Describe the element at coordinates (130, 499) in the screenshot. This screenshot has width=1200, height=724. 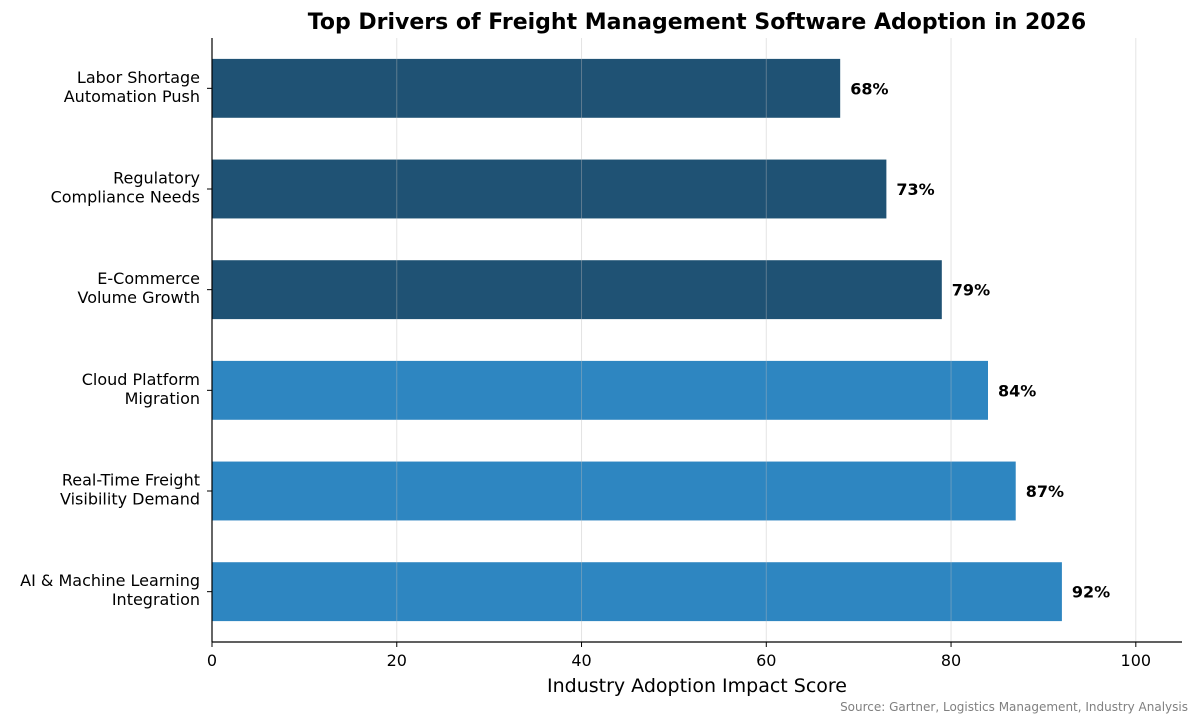
I see `y-tick-label: Visibility Demand` at that location.